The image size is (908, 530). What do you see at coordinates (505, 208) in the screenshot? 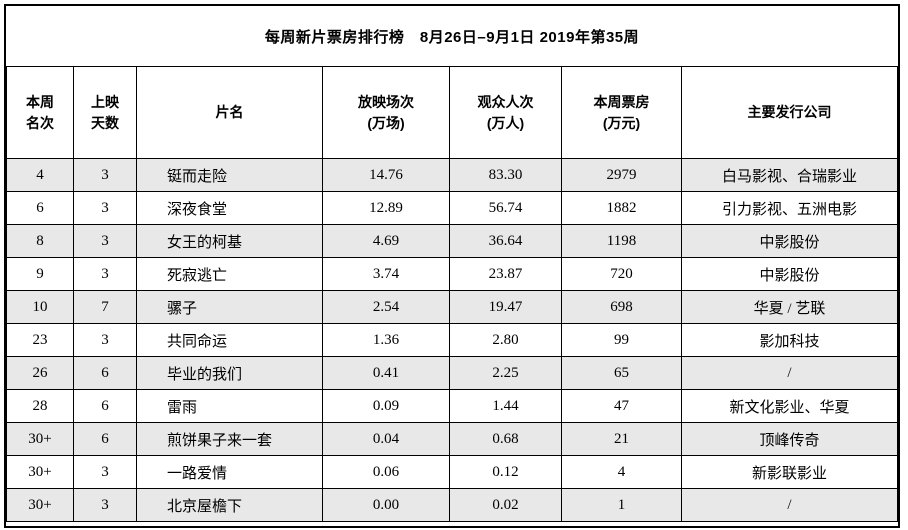
I see `cell-admissions: 56.74` at bounding box center [505, 208].